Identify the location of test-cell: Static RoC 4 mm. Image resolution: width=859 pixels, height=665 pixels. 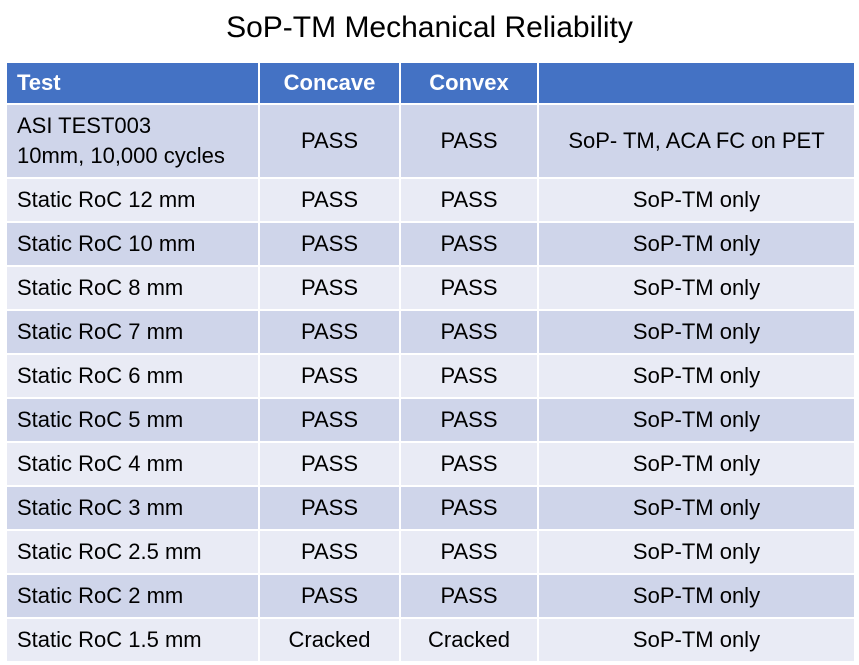
(132, 464).